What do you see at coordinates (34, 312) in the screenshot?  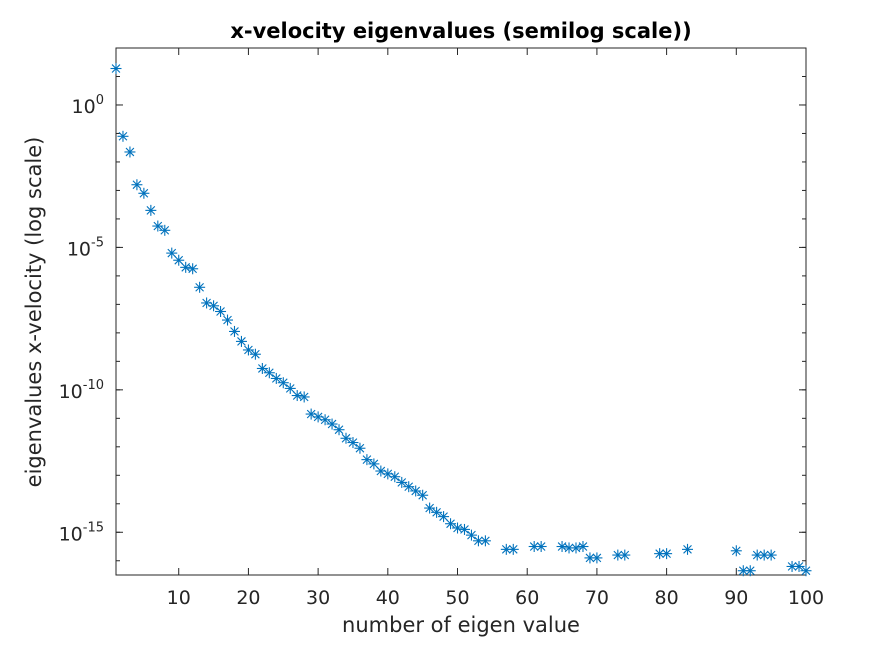 I see `y-axis-label: eigenvalues x-velocity (log scale)` at bounding box center [34, 312].